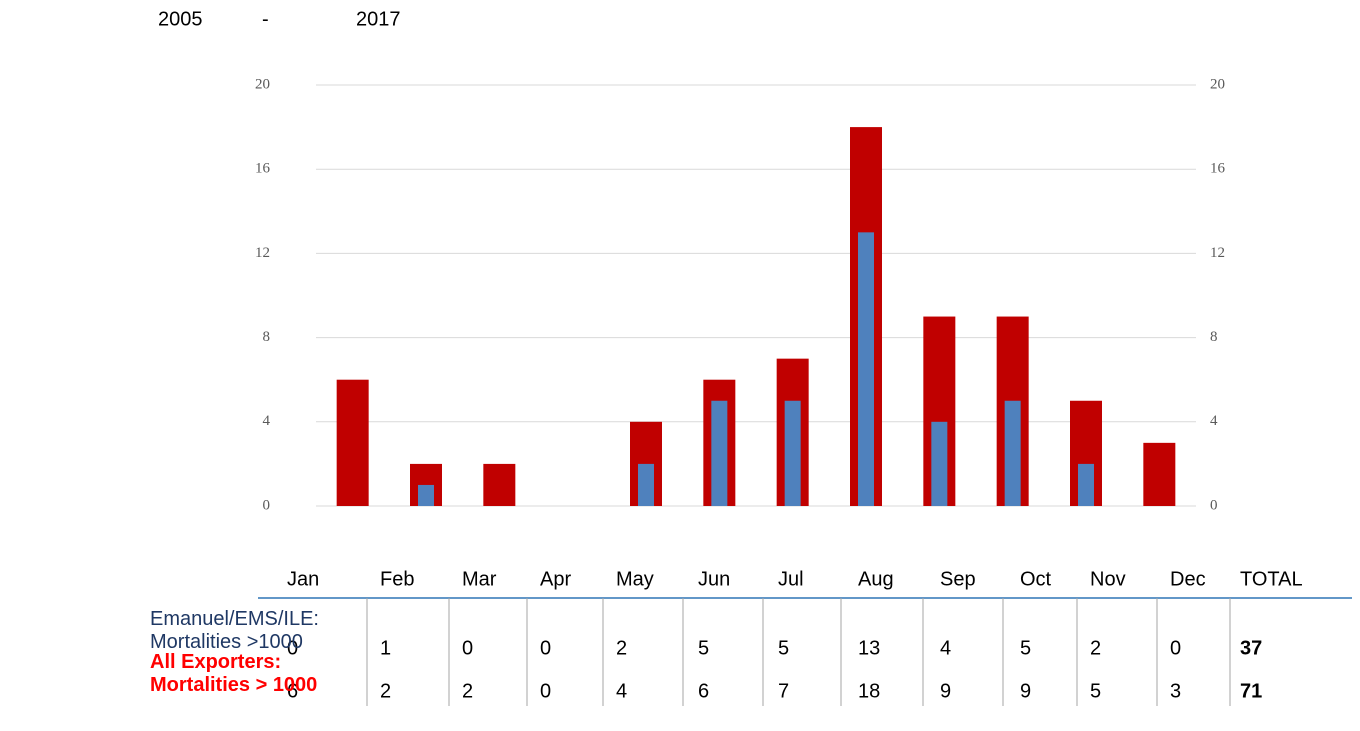  Describe the element at coordinates (791, 579) in the screenshot. I see `column-header: Jul` at that location.